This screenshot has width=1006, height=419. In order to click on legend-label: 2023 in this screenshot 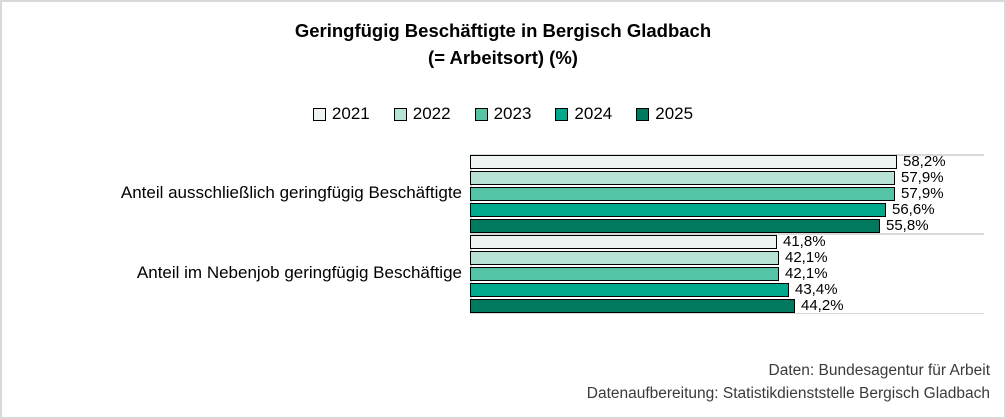, I will do `click(512, 113)`.